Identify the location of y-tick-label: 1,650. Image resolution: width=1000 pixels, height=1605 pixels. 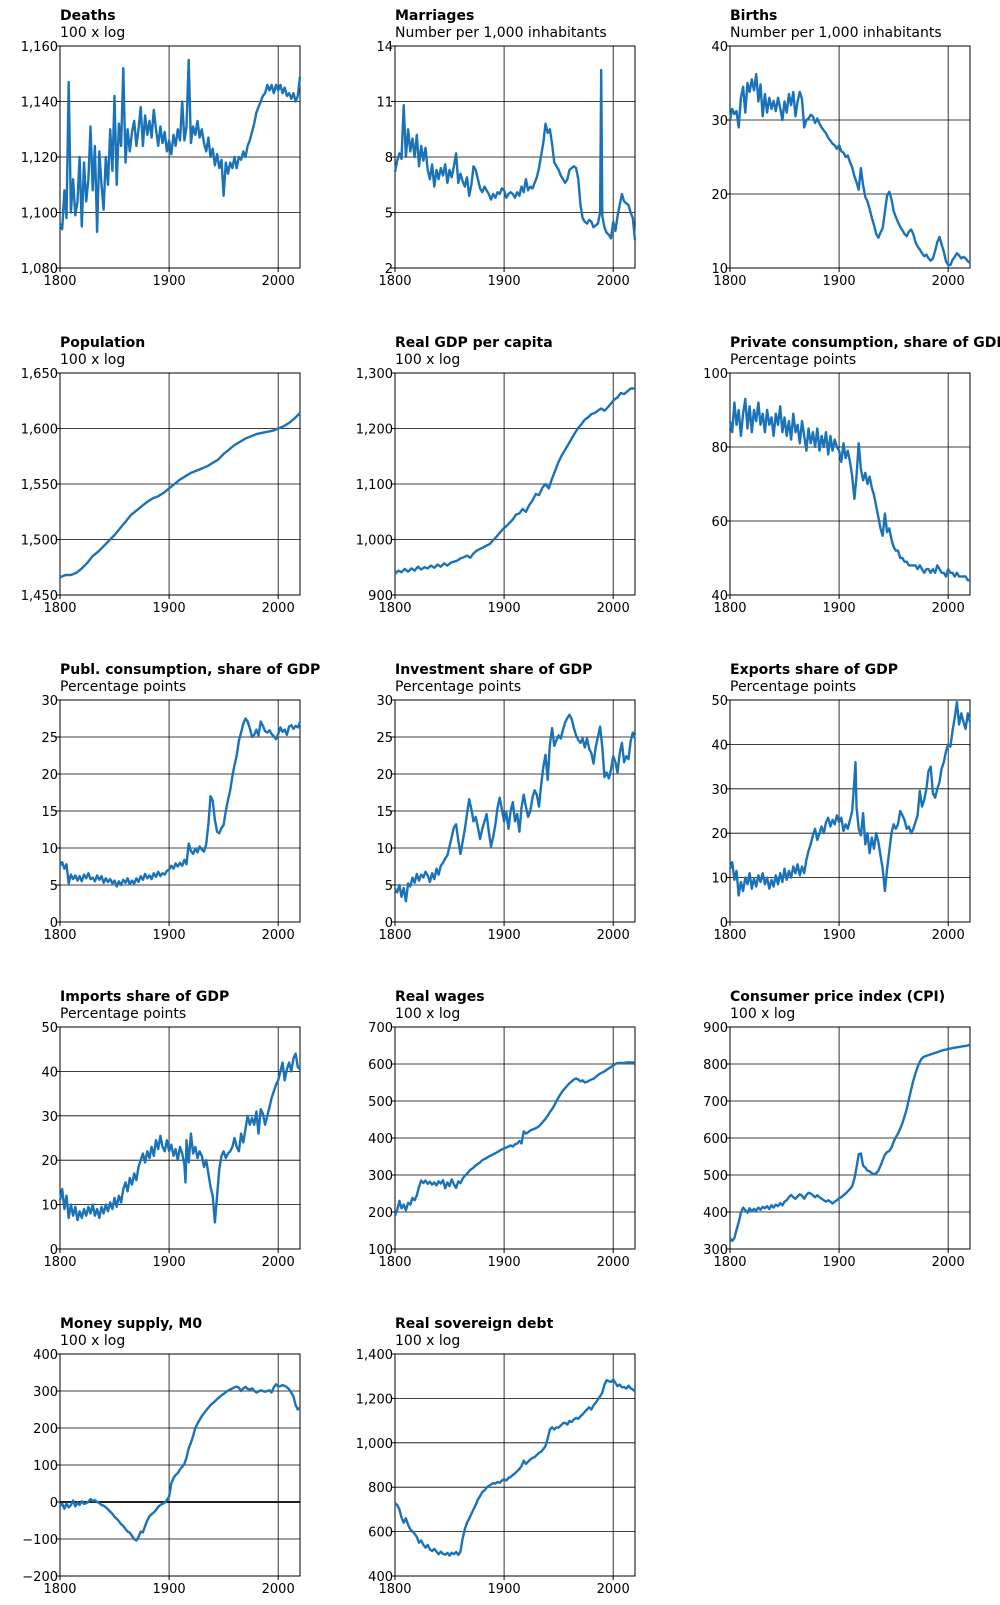
(39, 374).